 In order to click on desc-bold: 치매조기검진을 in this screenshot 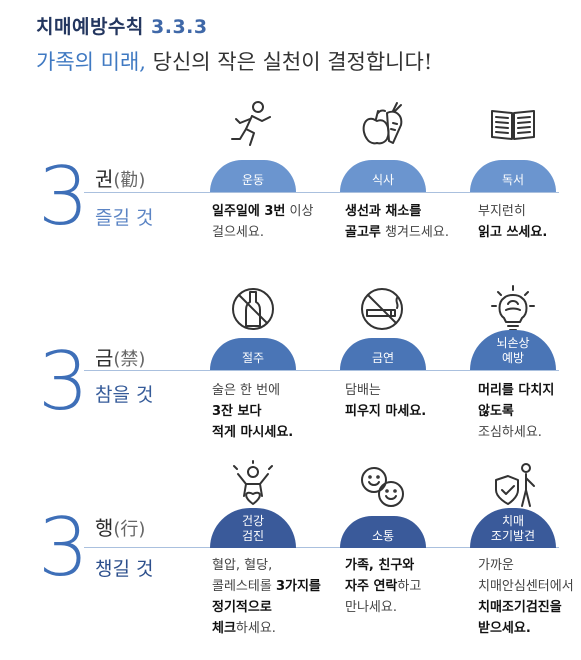, I will do `click(520, 607)`.